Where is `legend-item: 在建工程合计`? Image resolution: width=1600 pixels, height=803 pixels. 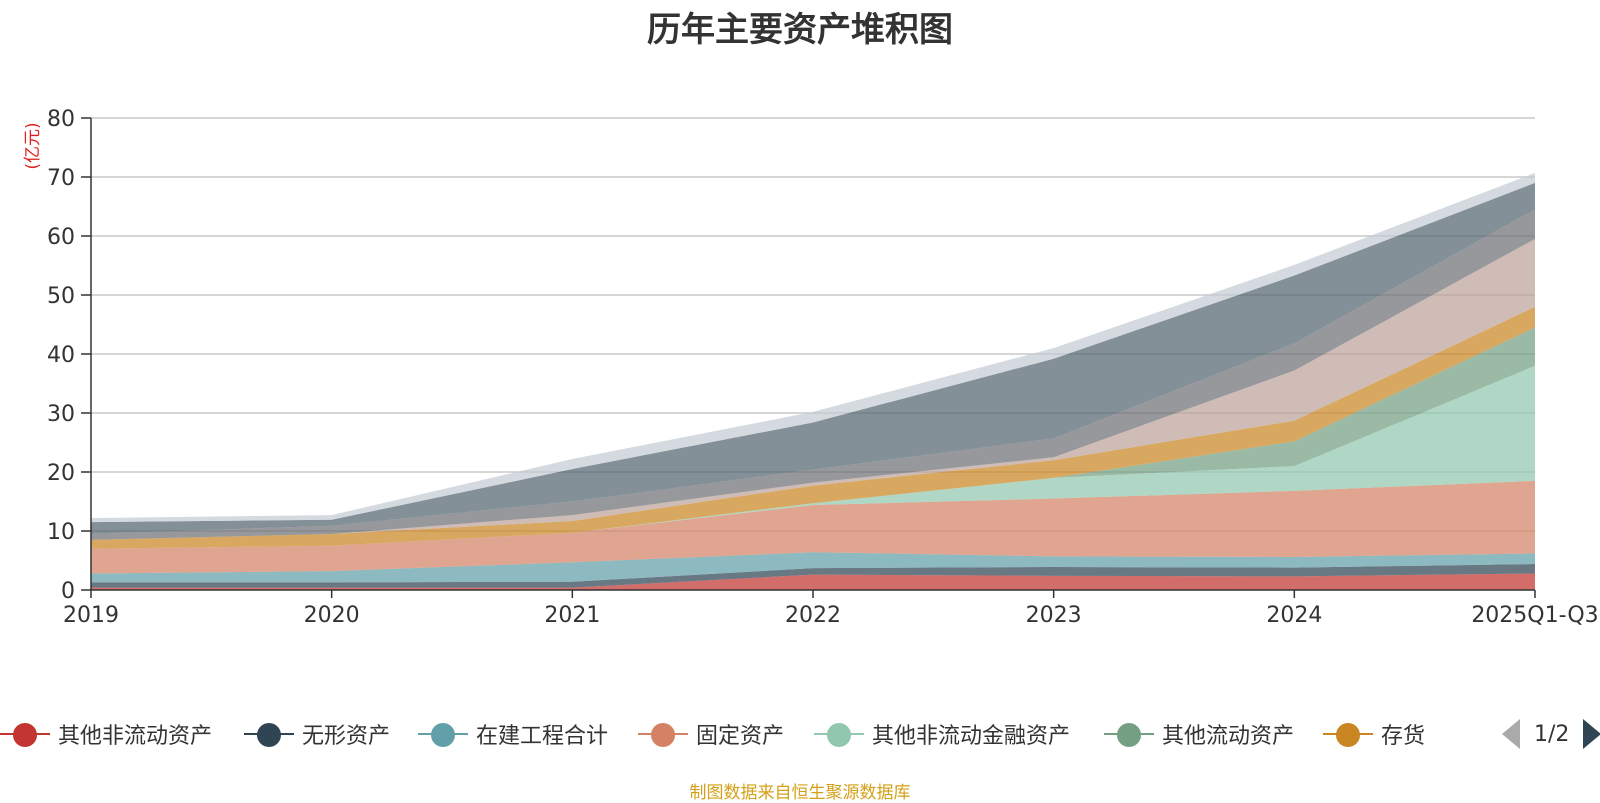
legend-item: 在建工程合计 is located at coordinates (513, 734).